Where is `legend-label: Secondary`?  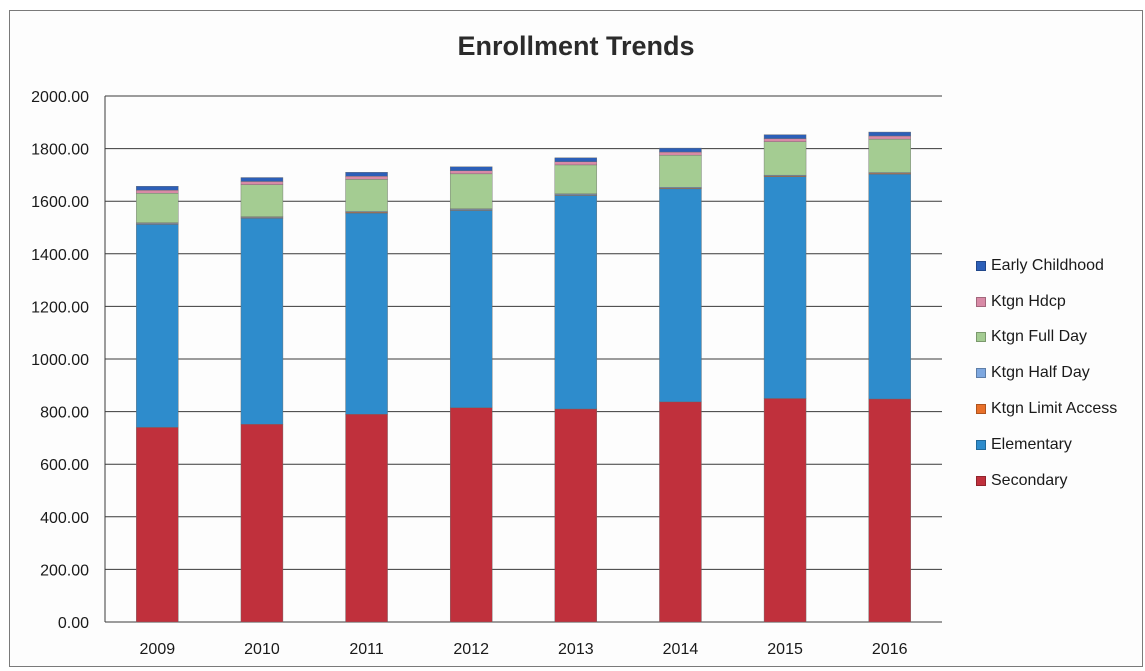 legend-label: Secondary is located at coordinates (1029, 480).